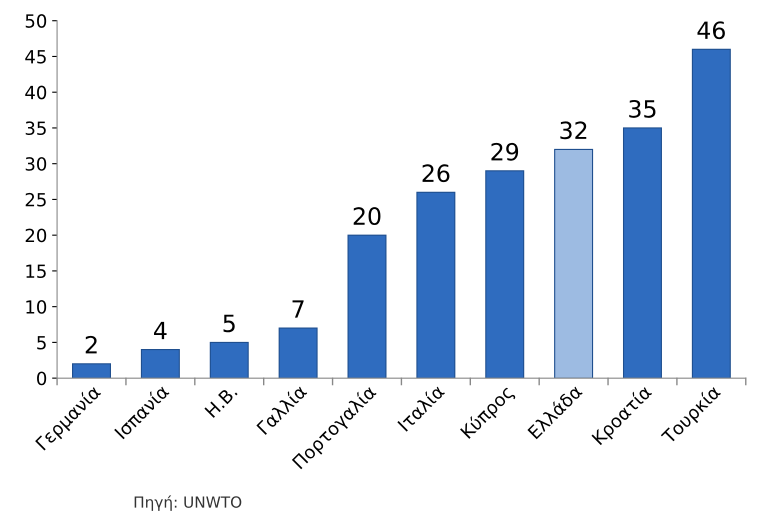  I want to click on y-tick-label: 40, so click(35, 93).